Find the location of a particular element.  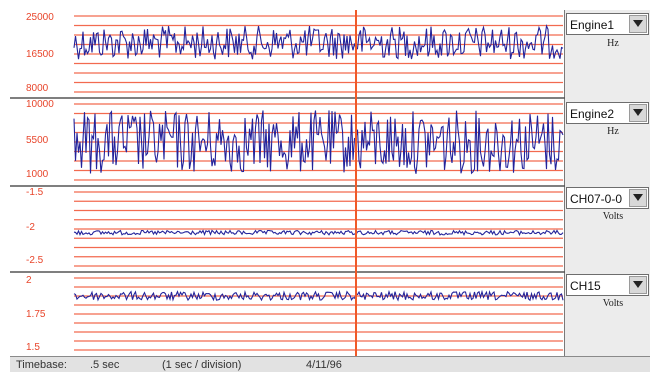

ch1-y-top-label: 25000 is located at coordinates (40, 17).